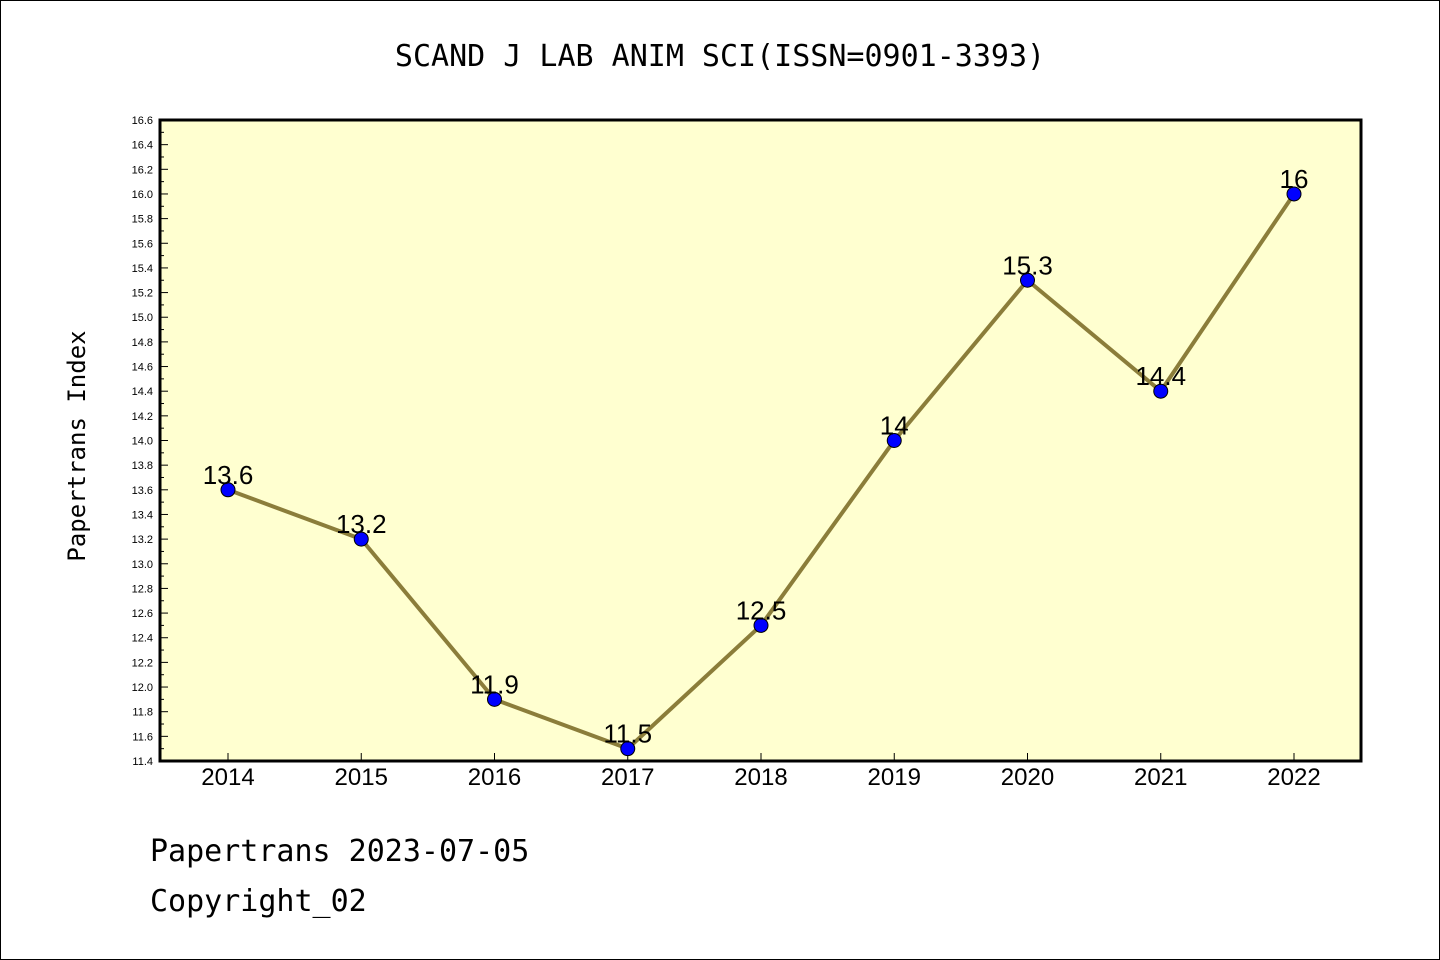 The image size is (1440, 960). Describe the element at coordinates (142, 737) in the screenshot. I see `y-tick-label: 11.6` at that location.